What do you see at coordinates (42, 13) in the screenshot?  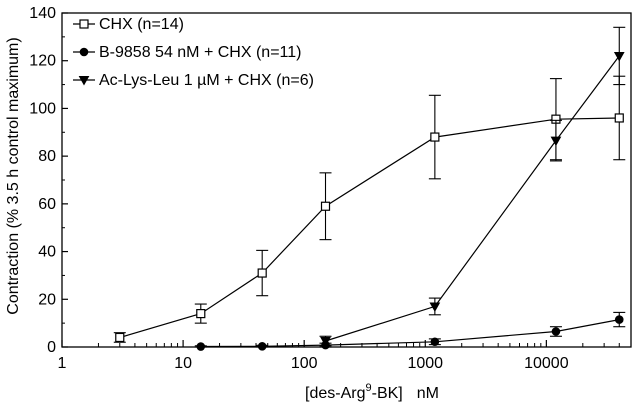 I see `y-tick-label: 140` at bounding box center [42, 13].